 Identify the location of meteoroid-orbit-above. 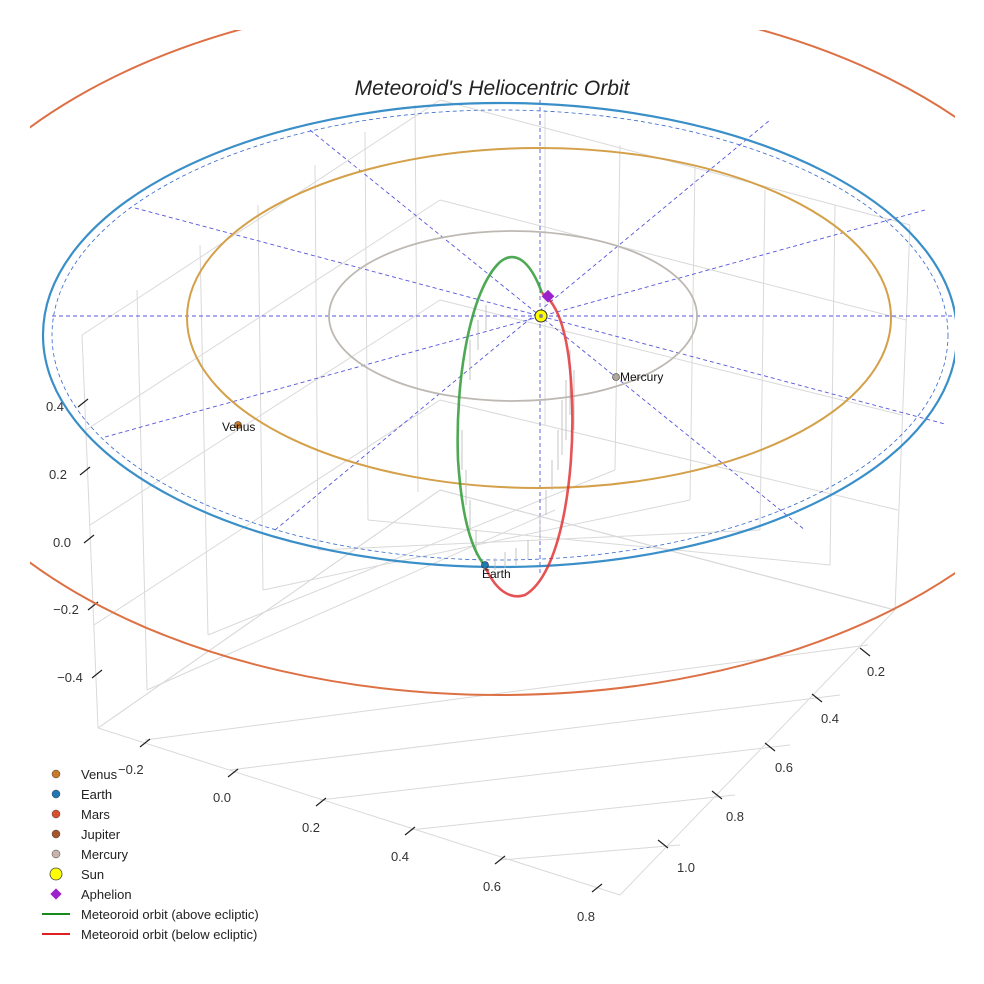
(500, 411).